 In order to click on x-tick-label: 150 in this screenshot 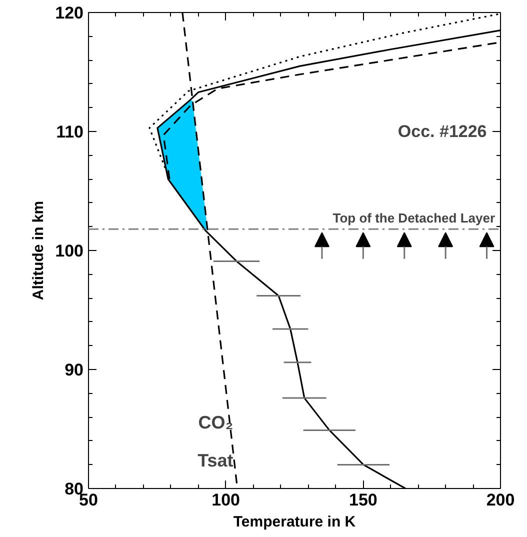, I will do `click(363, 500)`.